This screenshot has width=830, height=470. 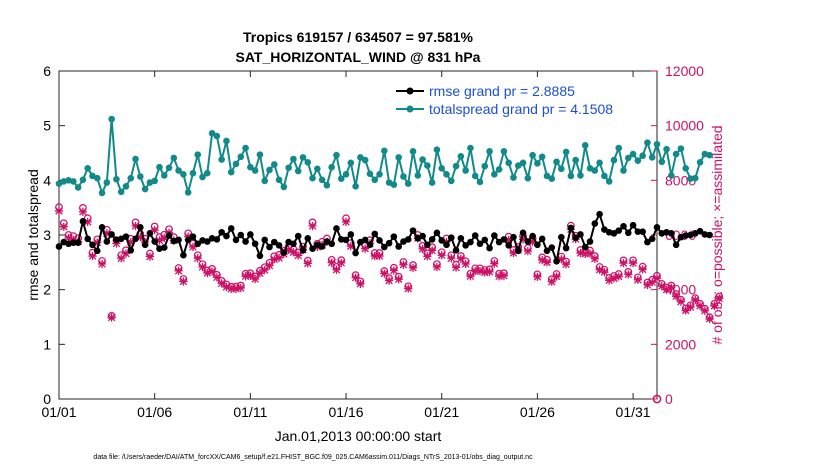 I want to click on y-tick-label: 4, so click(x=47, y=180).